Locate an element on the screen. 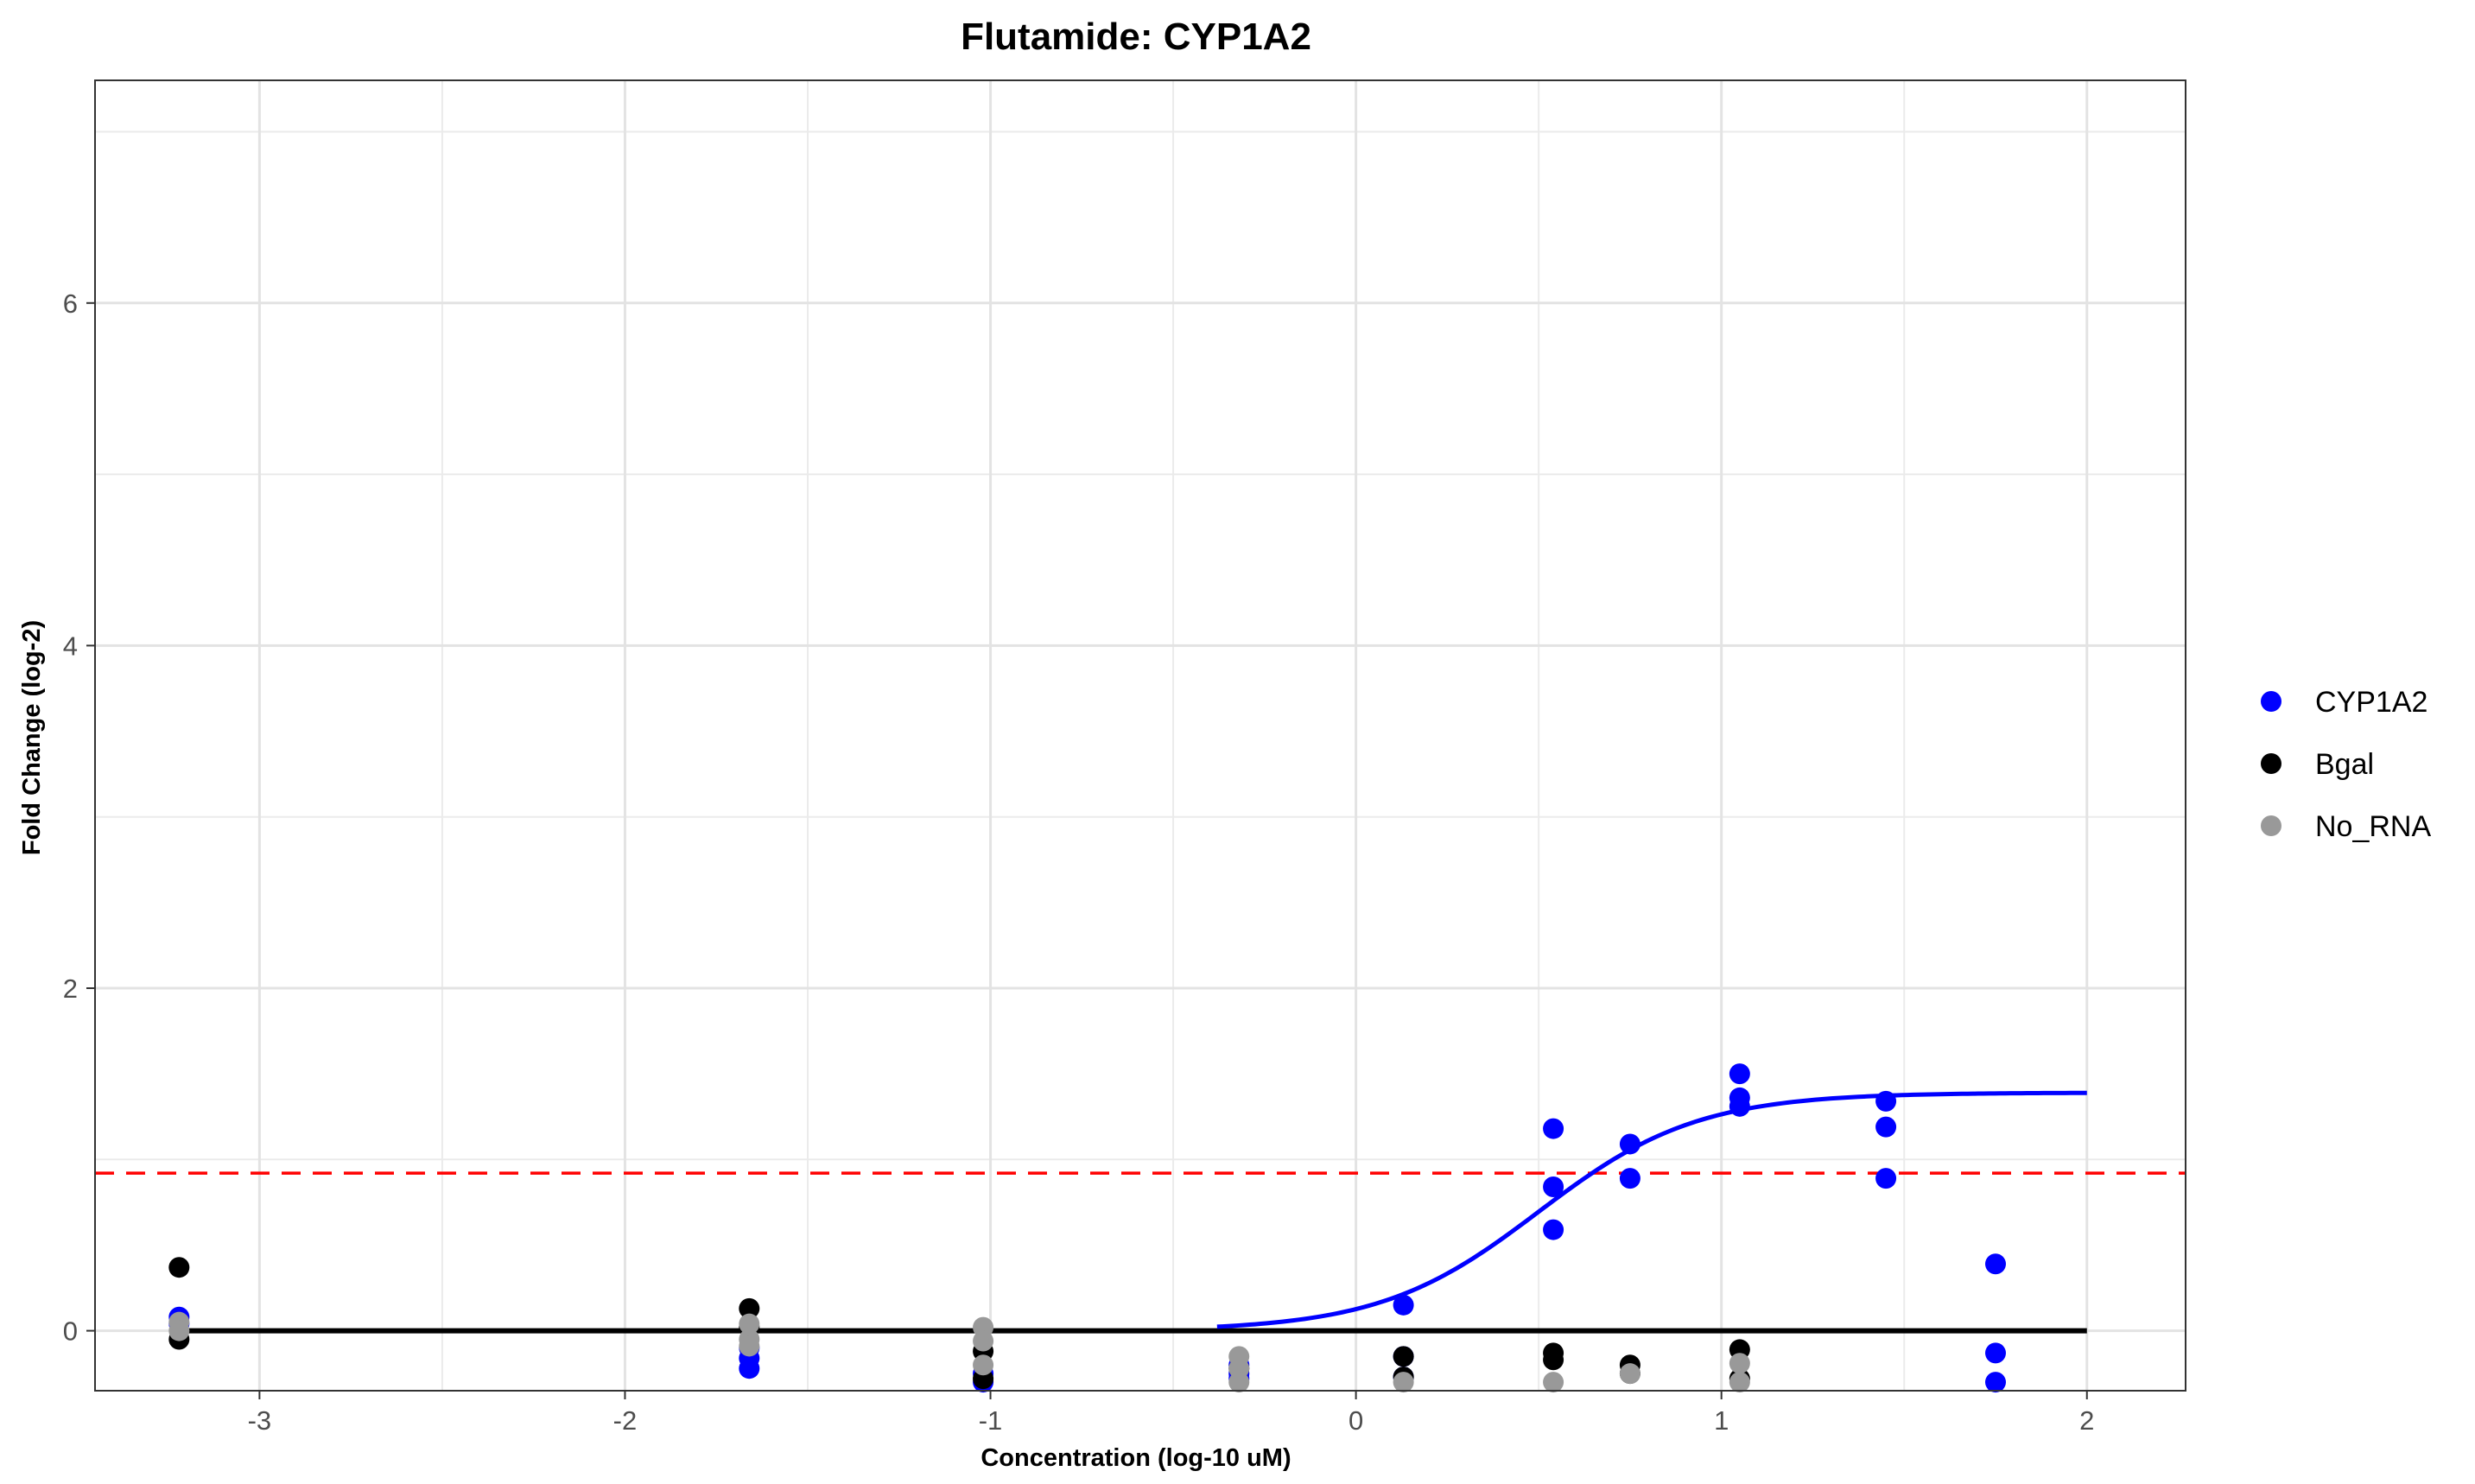 The width and height of the screenshot is (2475, 1484). fit-curve-layer is located at coordinates (1651, 1209).